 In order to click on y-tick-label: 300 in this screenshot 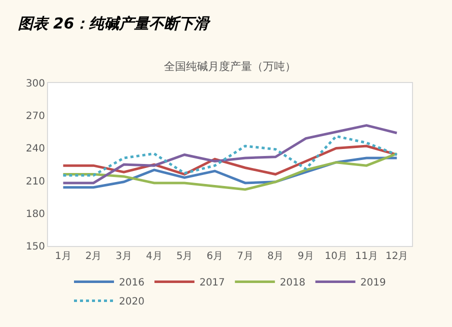, I will do `click(35, 84)`.